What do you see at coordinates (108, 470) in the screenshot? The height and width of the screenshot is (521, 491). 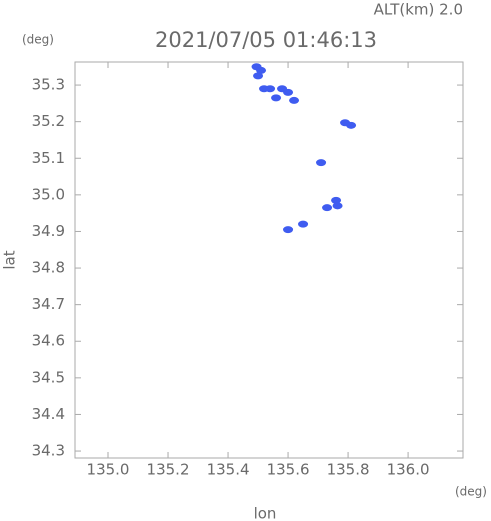 I see `x-tick-label: 135.0` at bounding box center [108, 470].